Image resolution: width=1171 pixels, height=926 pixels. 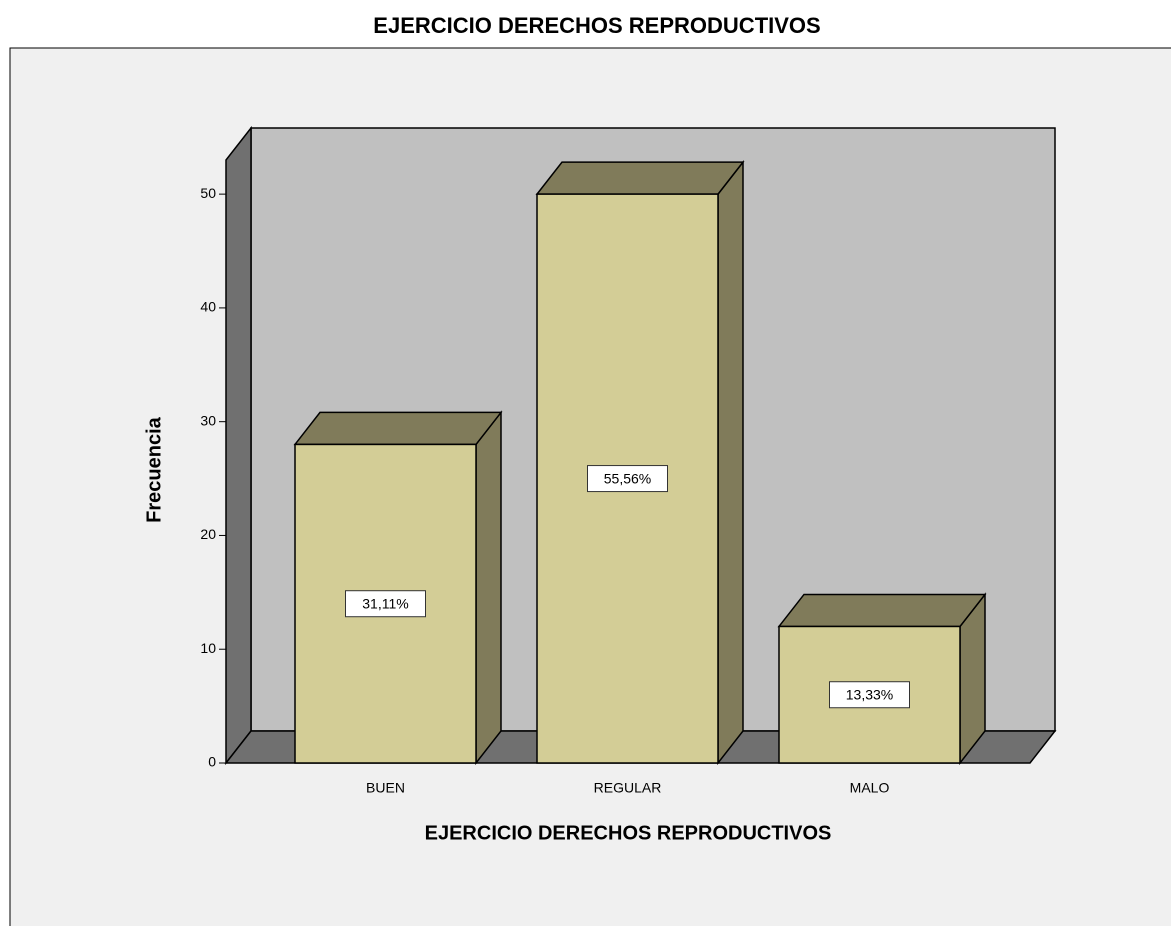 I want to click on y-tick-label: 40, so click(x=208, y=307).